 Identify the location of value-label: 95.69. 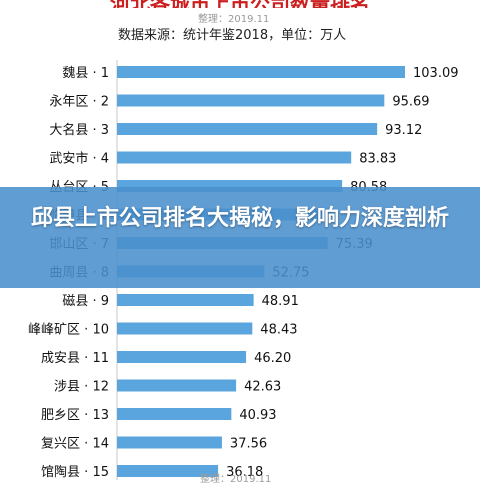
(410, 102).